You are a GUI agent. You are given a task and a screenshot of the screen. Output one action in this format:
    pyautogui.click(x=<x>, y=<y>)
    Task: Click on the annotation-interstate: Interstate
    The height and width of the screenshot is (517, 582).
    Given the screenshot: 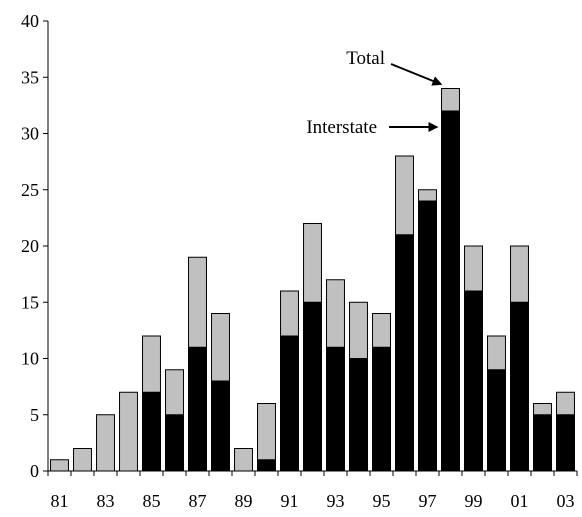 What is the action you would take?
    pyautogui.click(x=341, y=127)
    